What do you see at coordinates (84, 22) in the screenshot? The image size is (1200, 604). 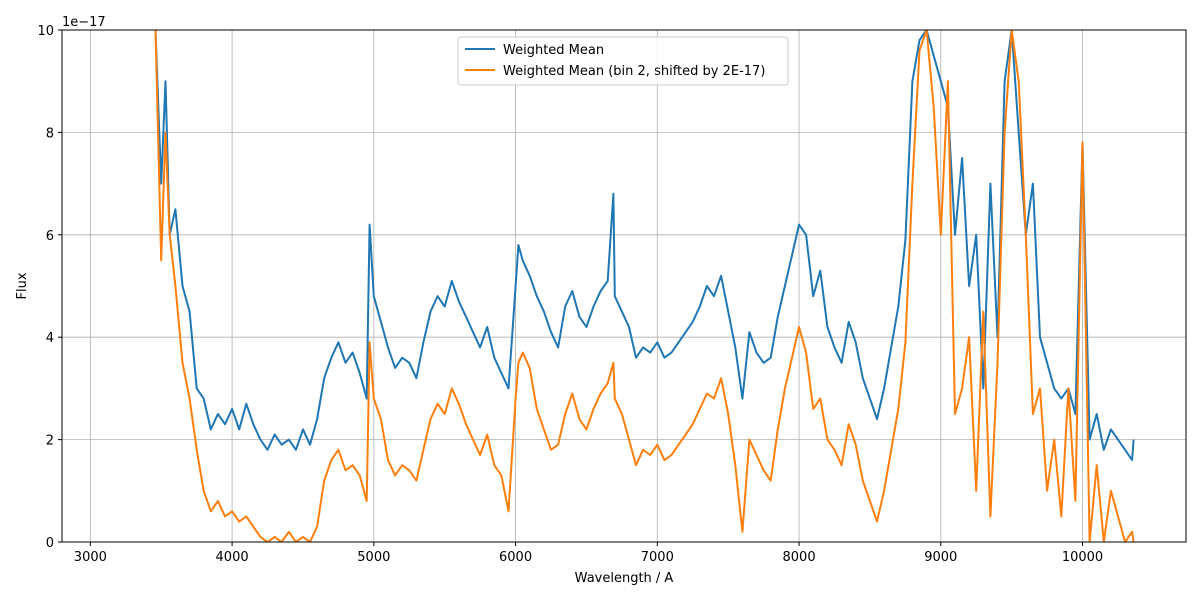 I see `y-scale-note: 1e−17` at bounding box center [84, 22].